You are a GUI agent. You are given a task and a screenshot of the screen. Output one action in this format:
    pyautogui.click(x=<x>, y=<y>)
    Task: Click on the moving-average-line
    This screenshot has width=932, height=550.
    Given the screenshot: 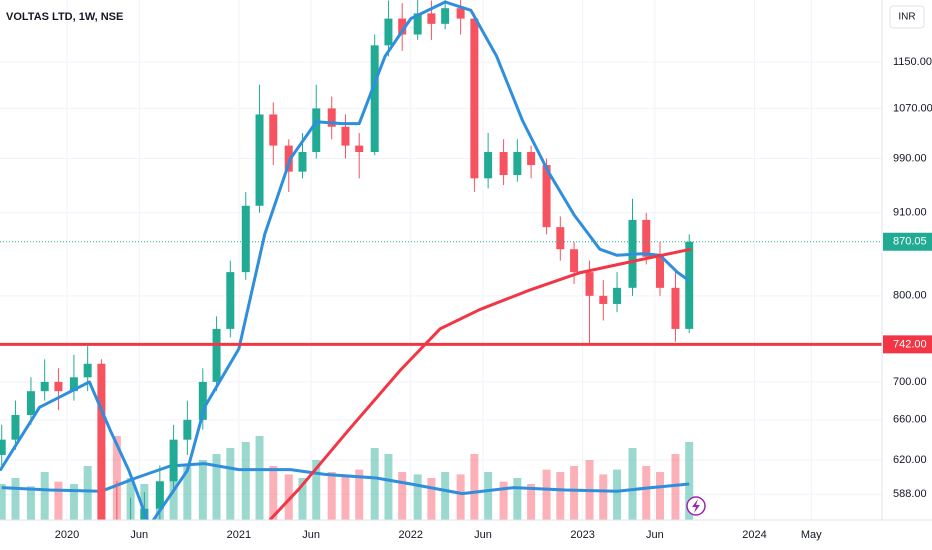 What is the action you would take?
    pyautogui.click(x=345, y=479)
    